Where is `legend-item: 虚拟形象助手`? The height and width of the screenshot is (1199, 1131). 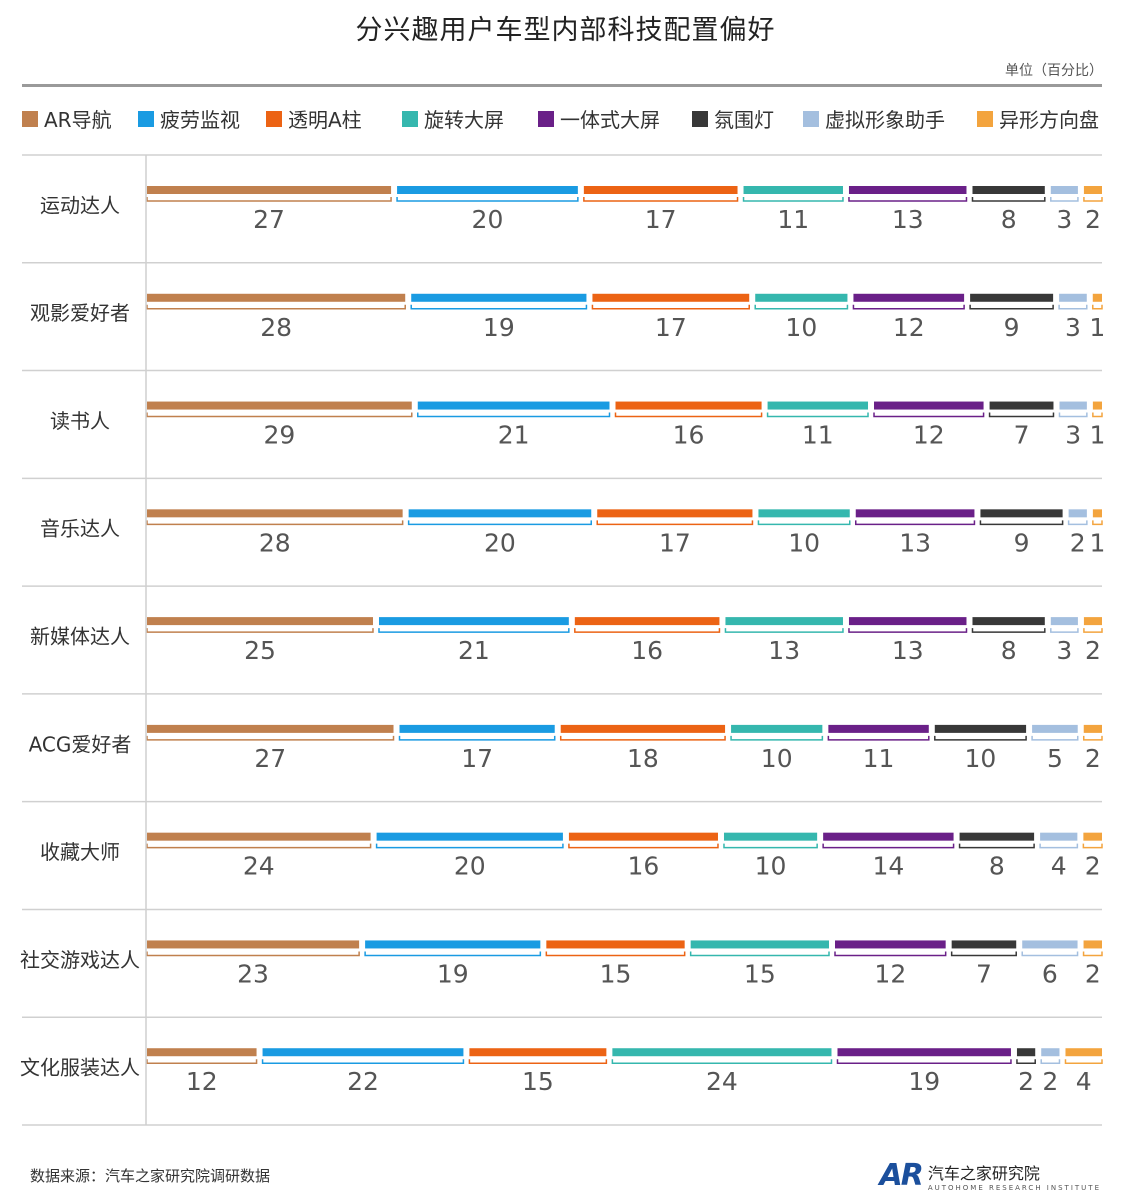
legend-item: 虚拟形象助手 is located at coordinates (874, 118).